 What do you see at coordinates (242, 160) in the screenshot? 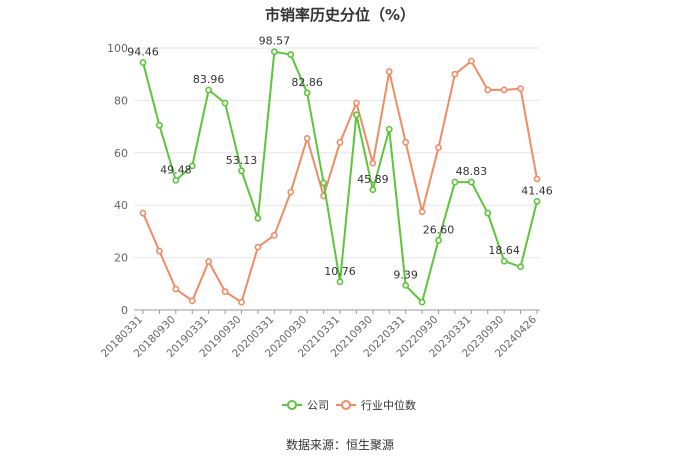
I see `data-label: 53.13` at bounding box center [242, 160].